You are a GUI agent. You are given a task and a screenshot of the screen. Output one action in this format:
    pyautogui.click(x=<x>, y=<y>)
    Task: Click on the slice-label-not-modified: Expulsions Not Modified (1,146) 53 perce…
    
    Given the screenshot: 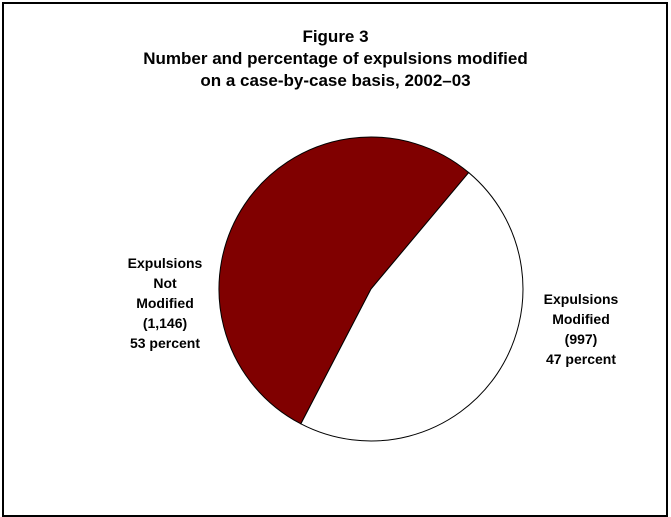 What is the action you would take?
    pyautogui.click(x=165, y=303)
    